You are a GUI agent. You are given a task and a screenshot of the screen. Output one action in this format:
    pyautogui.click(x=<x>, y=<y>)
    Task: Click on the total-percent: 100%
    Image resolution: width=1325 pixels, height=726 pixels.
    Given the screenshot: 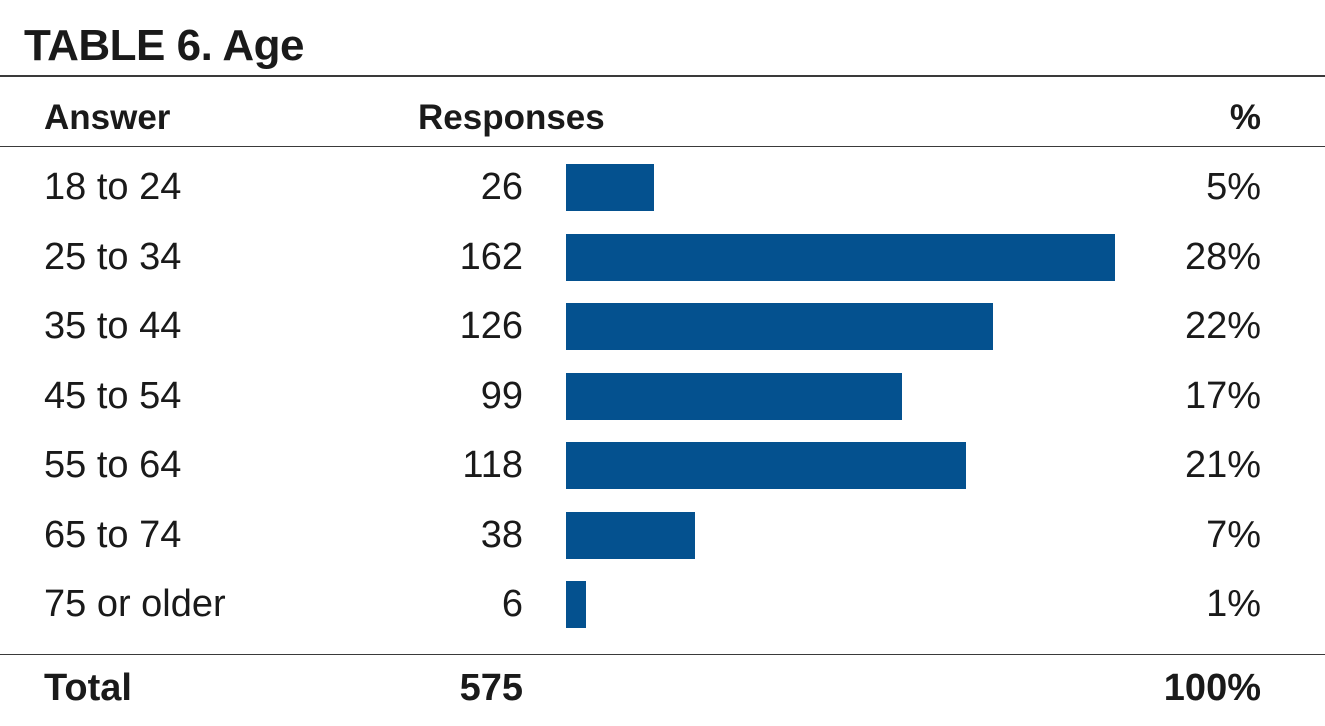 What is the action you would take?
    pyautogui.click(x=1212, y=688)
    